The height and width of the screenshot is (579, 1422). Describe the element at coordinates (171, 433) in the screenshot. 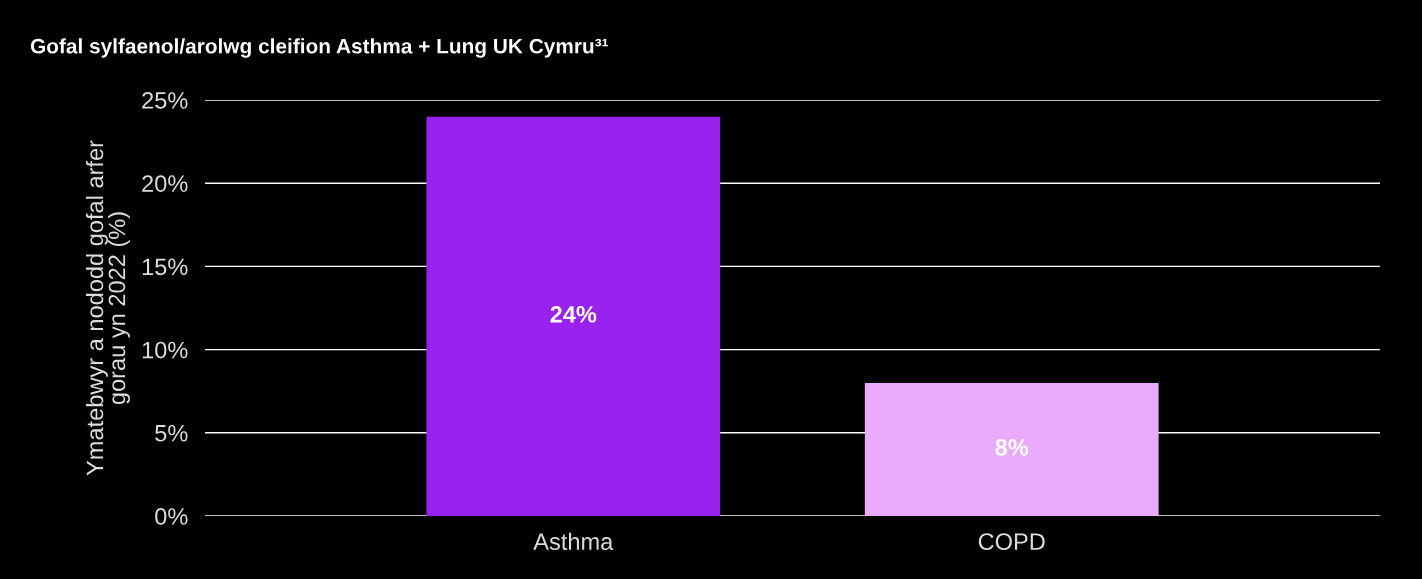

I see `y-tick-label: 5%` at that location.